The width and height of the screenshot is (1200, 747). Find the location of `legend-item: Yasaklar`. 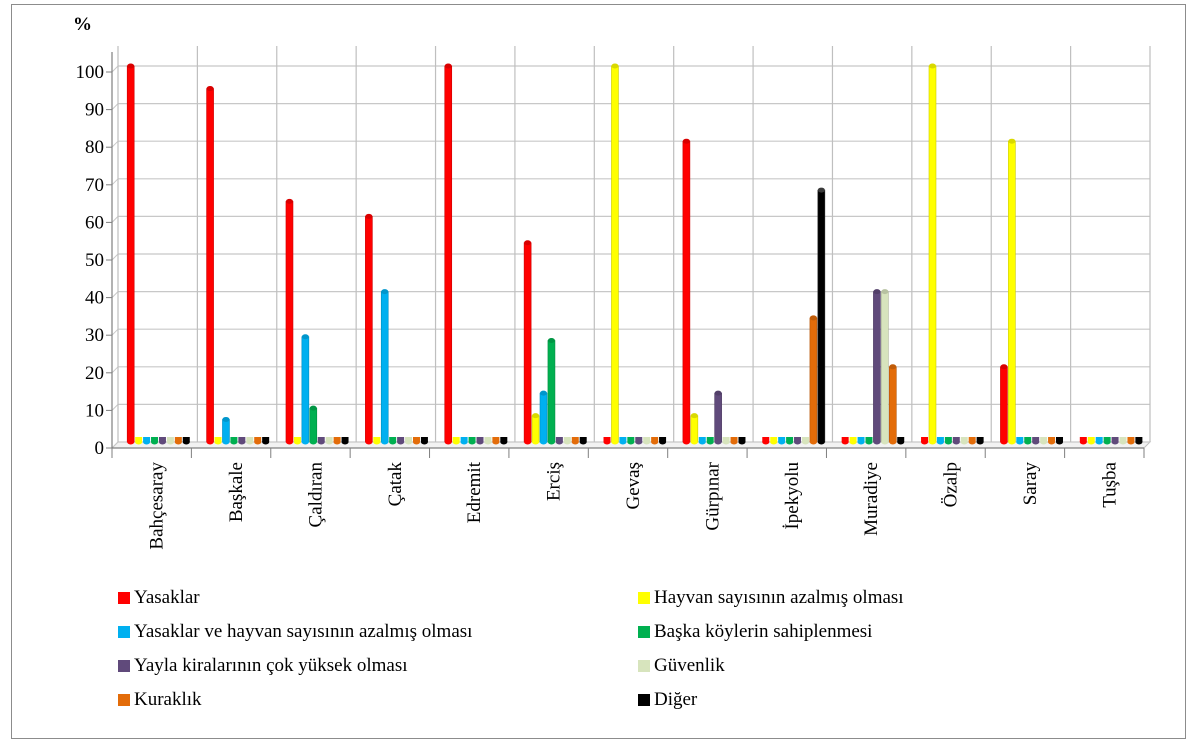

legend-item: Yasaklar is located at coordinates (159, 598).